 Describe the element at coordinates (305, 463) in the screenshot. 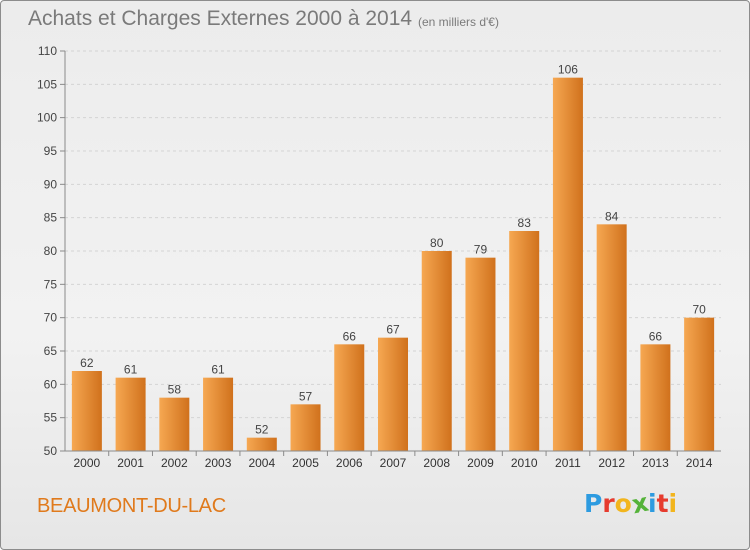

I see `x-tick-label: 2005` at that location.